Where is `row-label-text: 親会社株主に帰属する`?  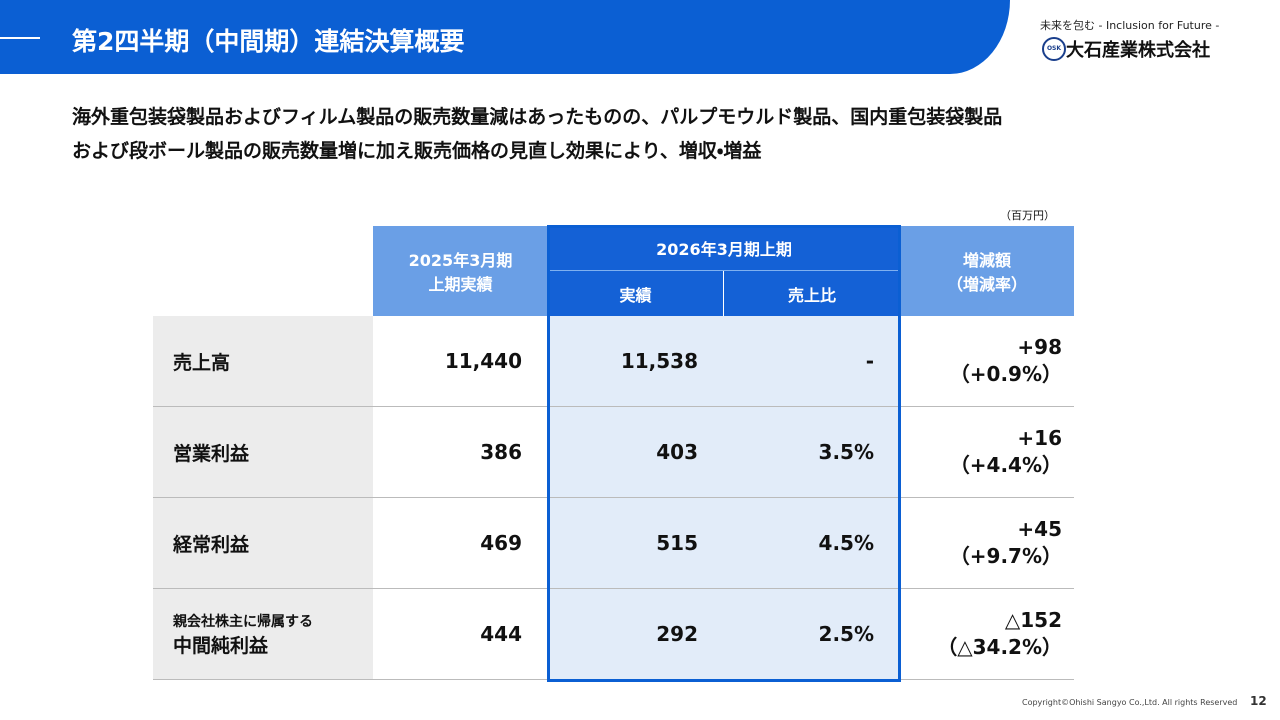 row-label-text: 親会社株主に帰属する is located at coordinates (243, 621).